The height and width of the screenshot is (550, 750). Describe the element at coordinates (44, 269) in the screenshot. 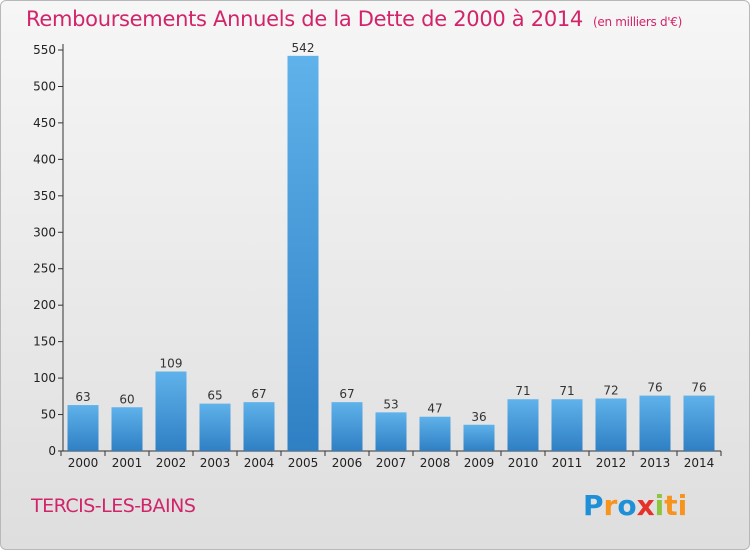

I see `y-tick-label: 250` at that location.